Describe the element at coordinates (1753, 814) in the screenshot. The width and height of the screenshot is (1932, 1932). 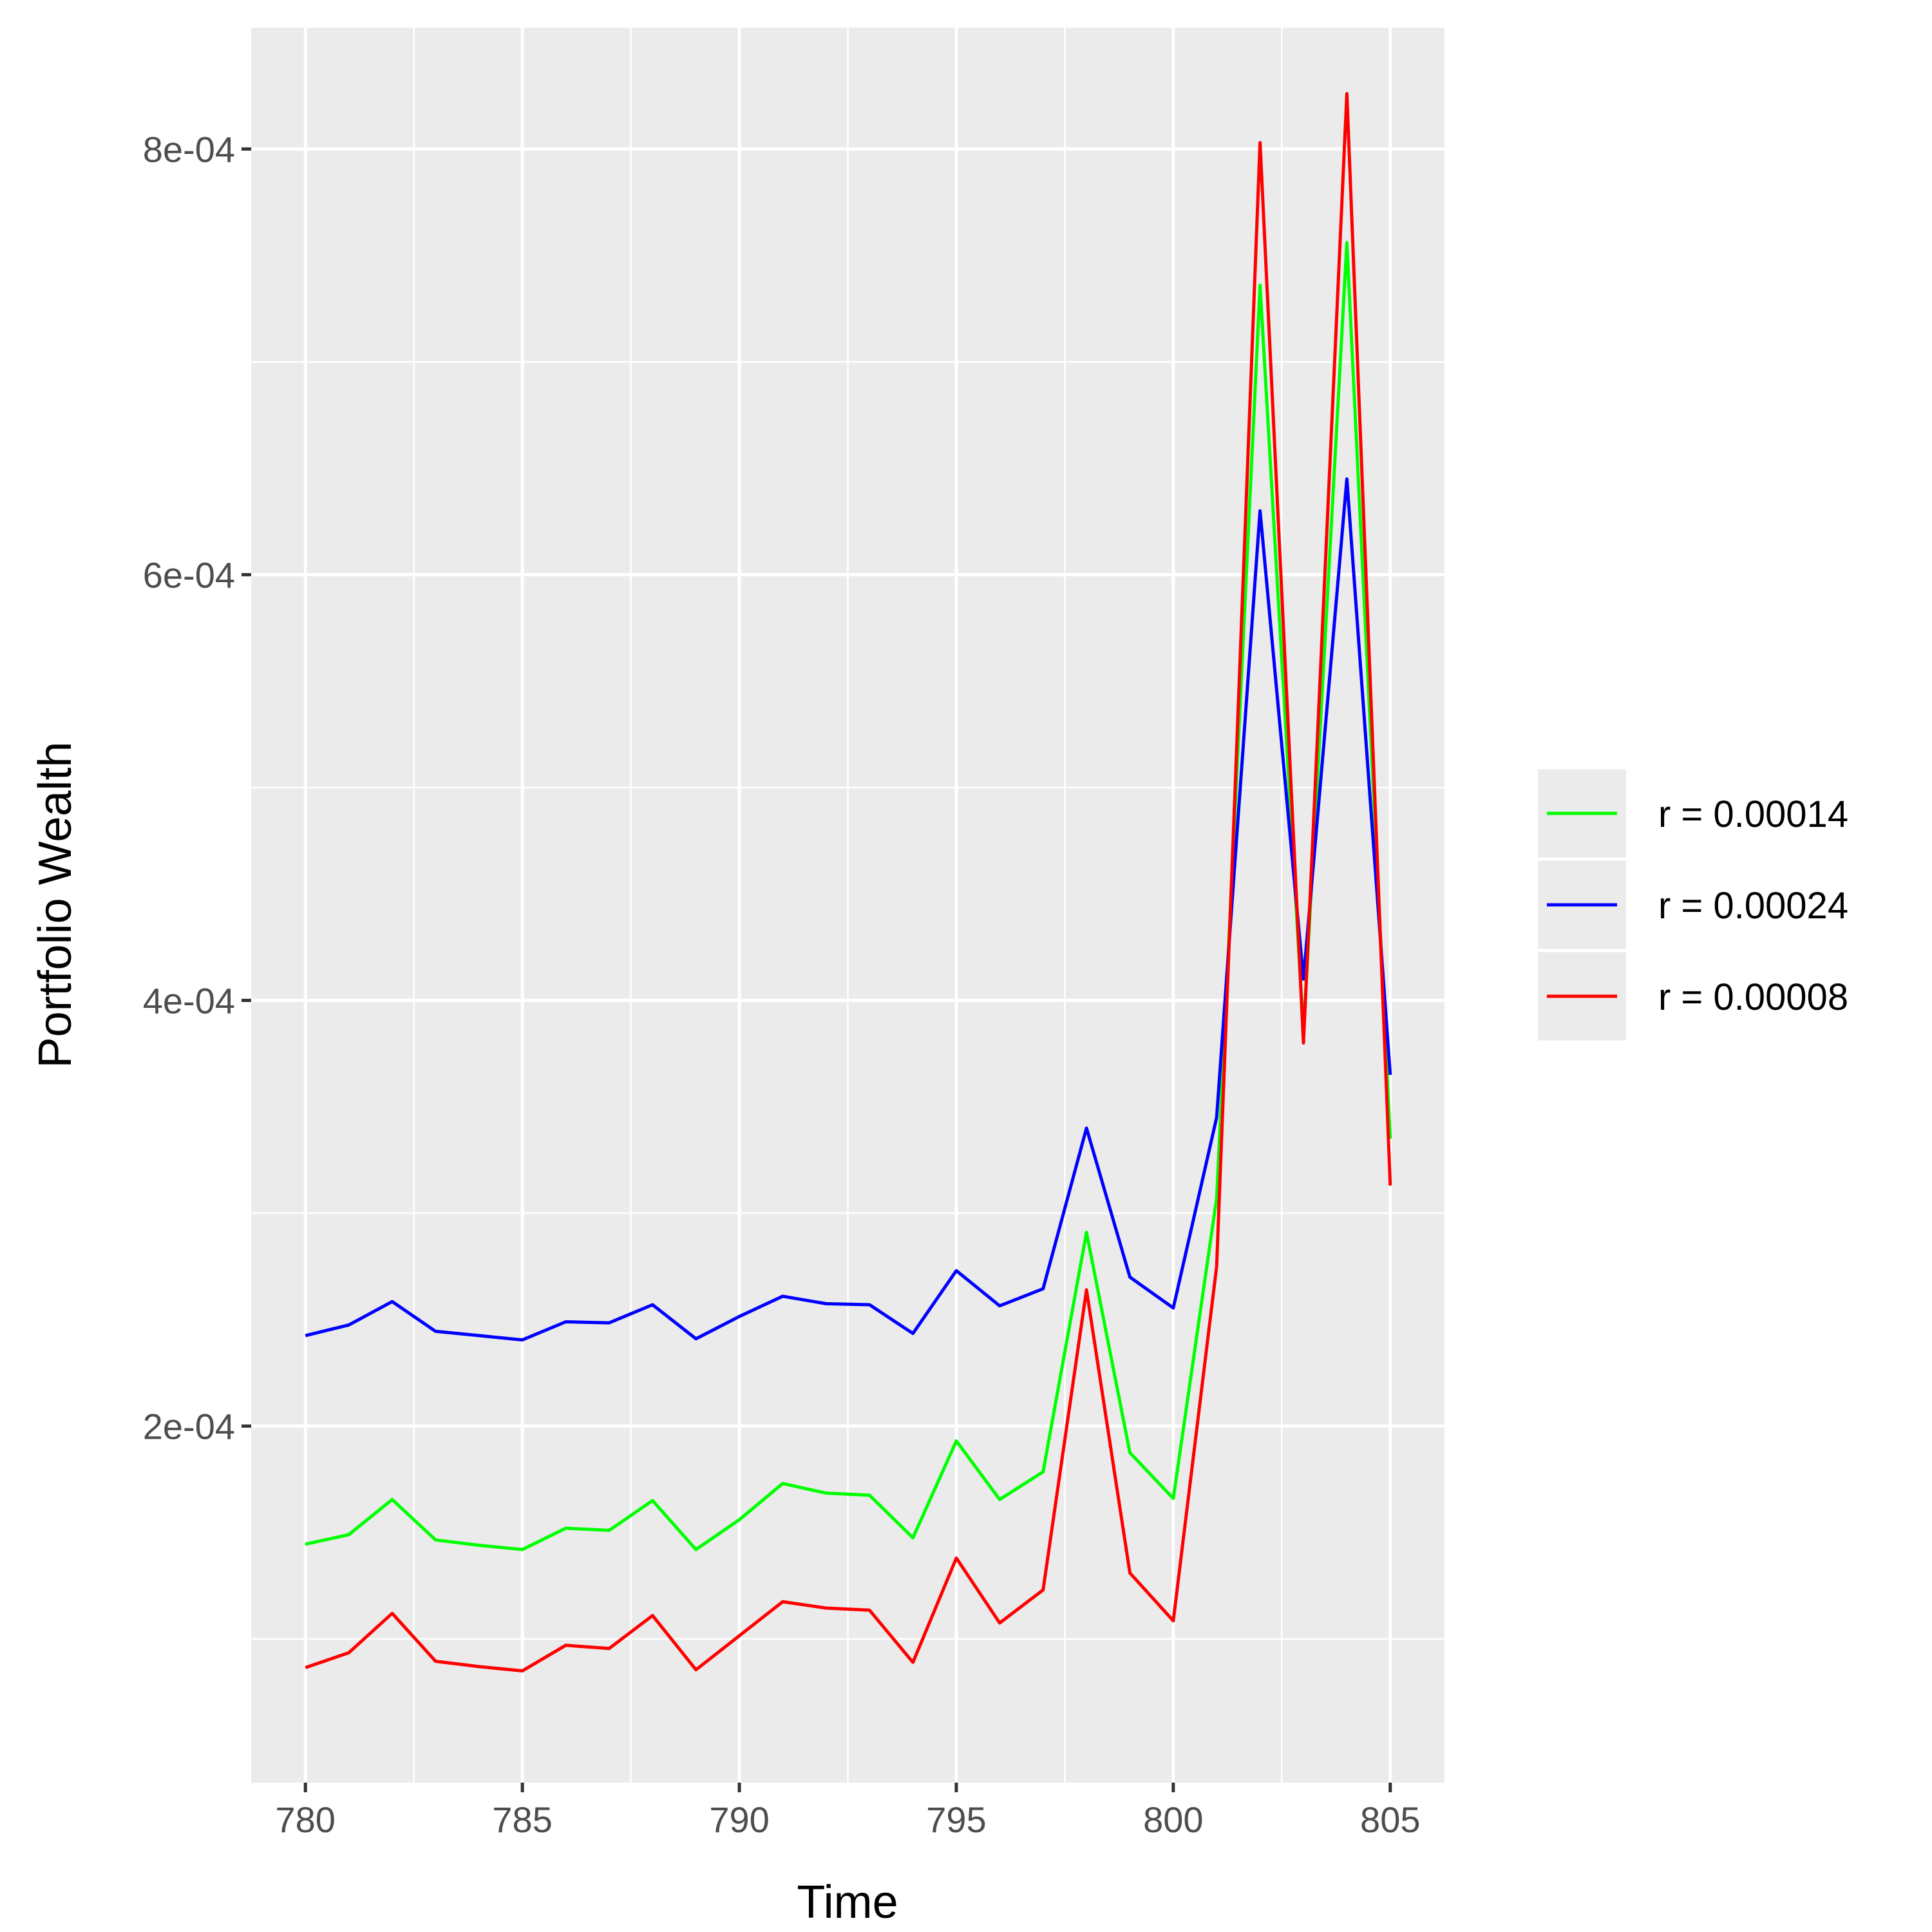
I see `legend-label: r = 0.00014` at that location.